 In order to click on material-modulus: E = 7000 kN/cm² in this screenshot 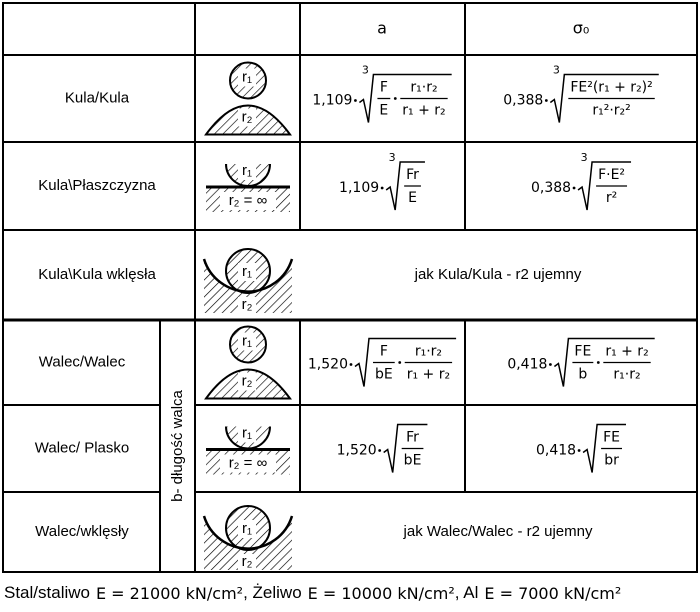, I will do `click(552, 593)`.